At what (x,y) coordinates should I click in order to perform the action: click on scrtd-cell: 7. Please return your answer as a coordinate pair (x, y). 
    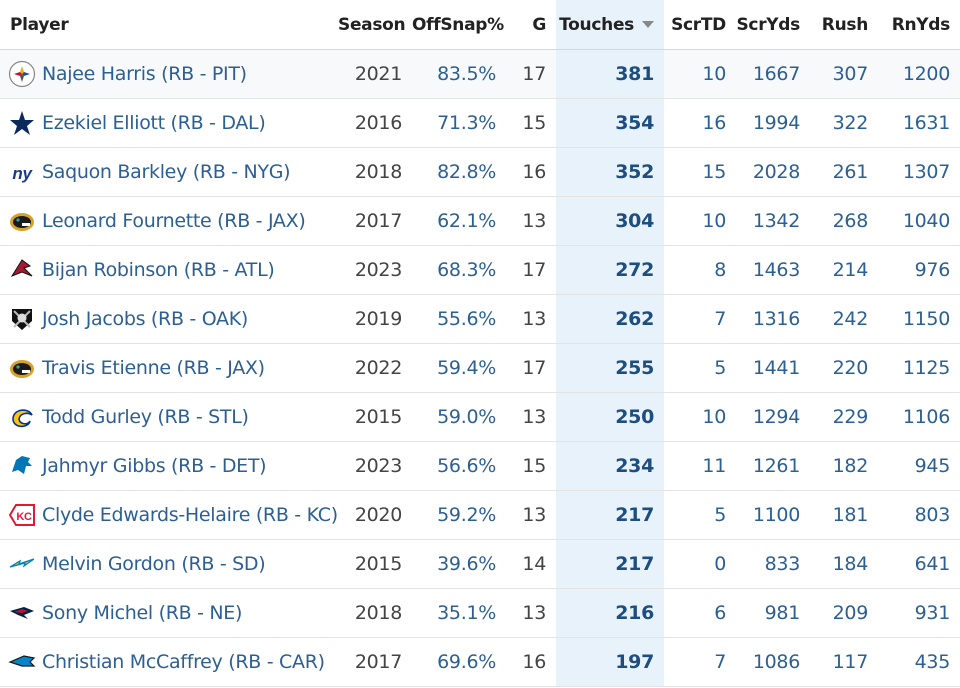
    Looking at the image, I should click on (700, 319).